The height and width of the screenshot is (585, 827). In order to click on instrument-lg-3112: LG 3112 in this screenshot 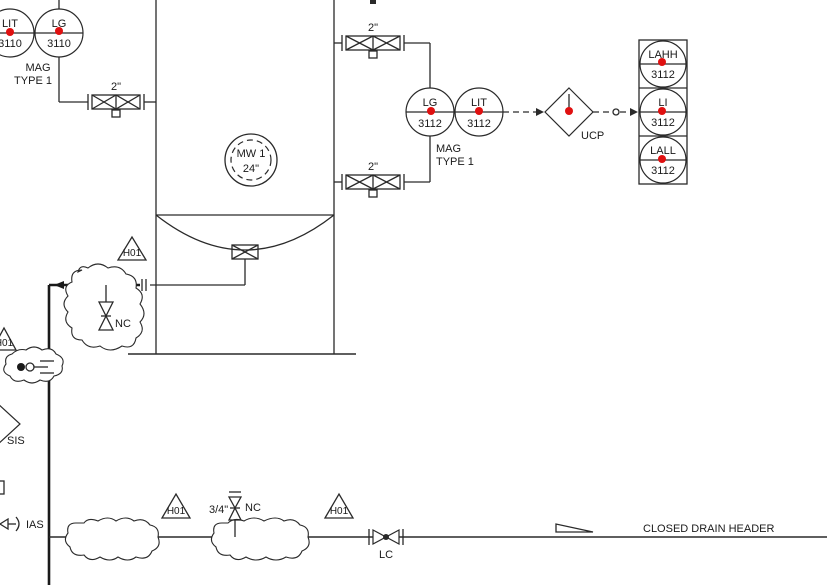, I will do `click(430, 112)`.